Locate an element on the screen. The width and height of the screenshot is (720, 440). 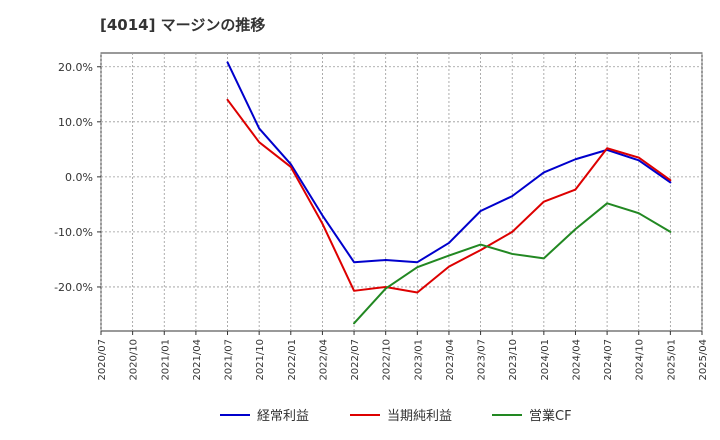
legend-label-1: 経常利益 is located at coordinates (283, 416).